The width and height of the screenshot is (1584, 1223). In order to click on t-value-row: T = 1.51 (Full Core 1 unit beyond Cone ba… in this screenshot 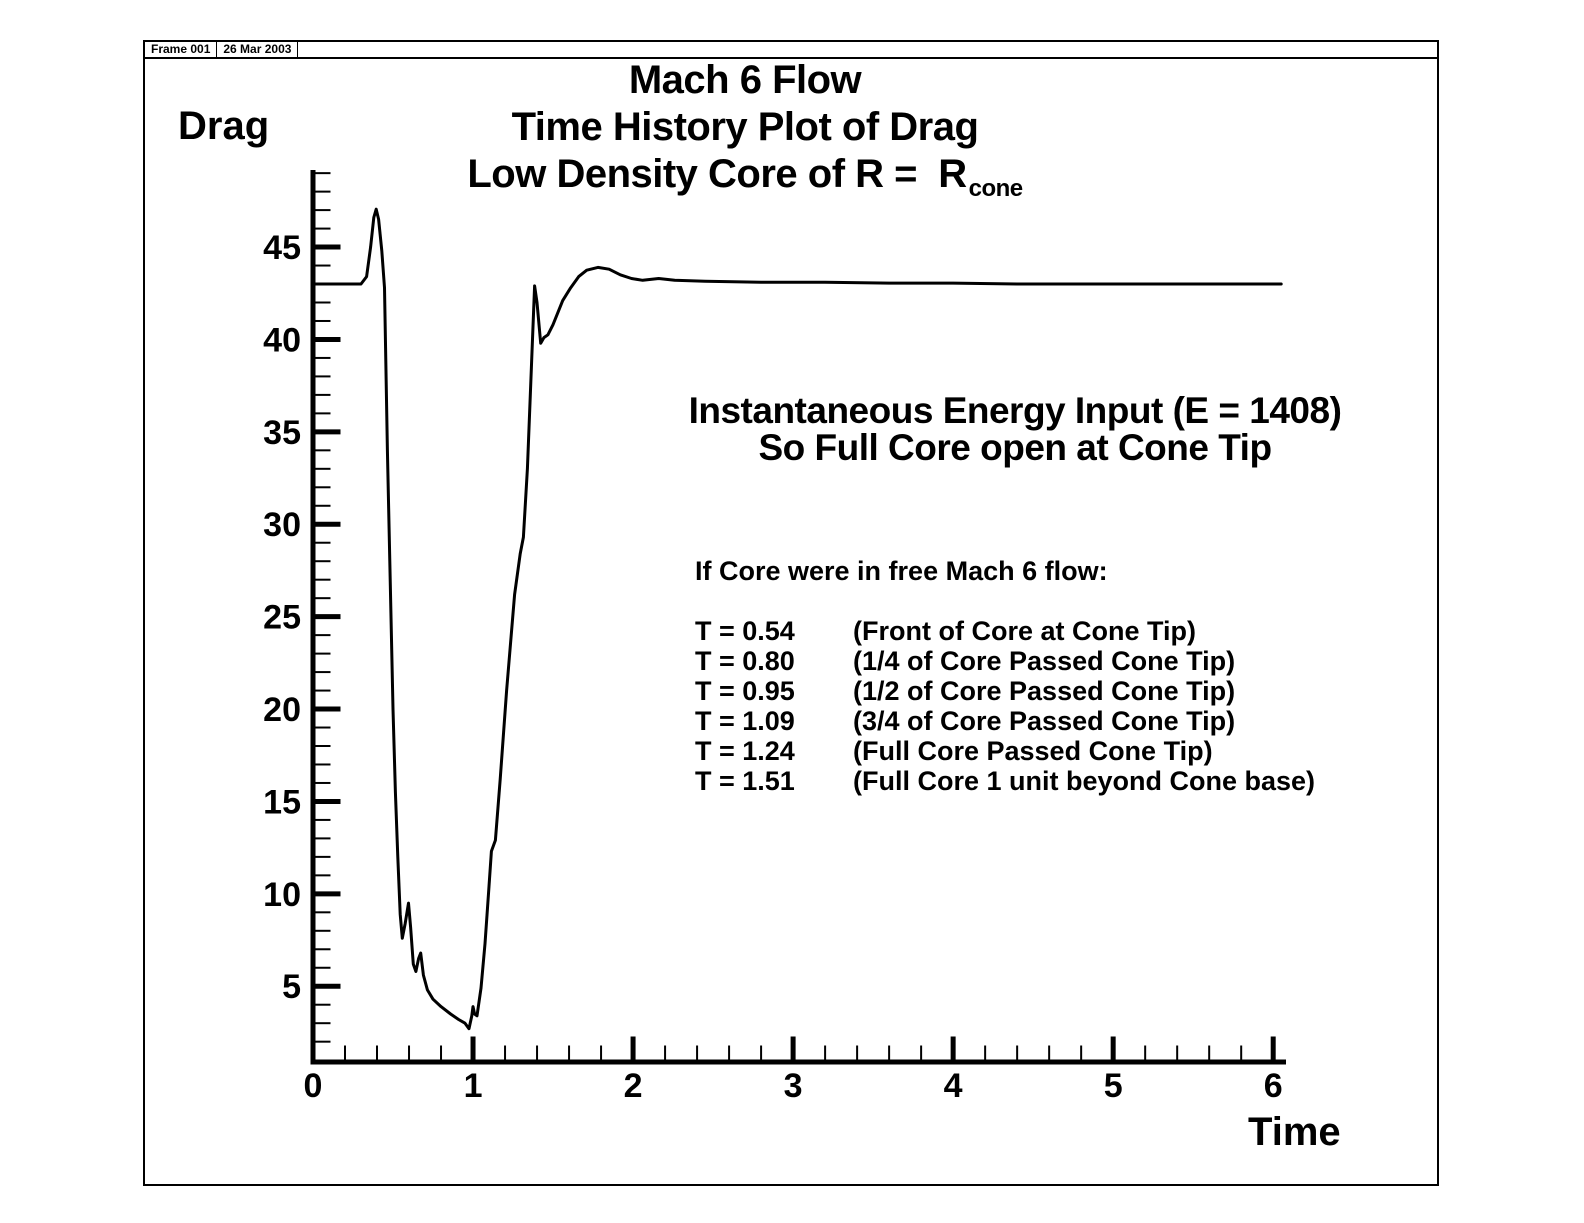, I will do `click(1005, 781)`.